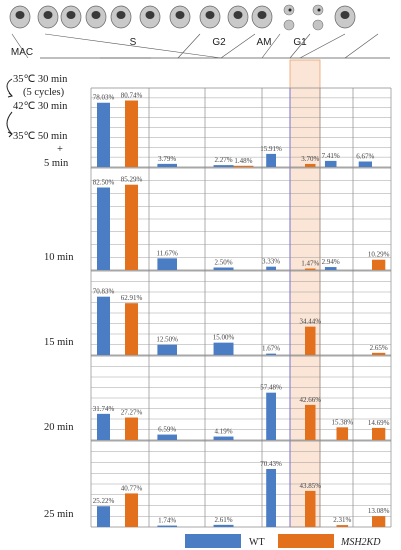 The height and width of the screenshot is (550, 401). I want to click on cell-illustrations, so click(182, 17).